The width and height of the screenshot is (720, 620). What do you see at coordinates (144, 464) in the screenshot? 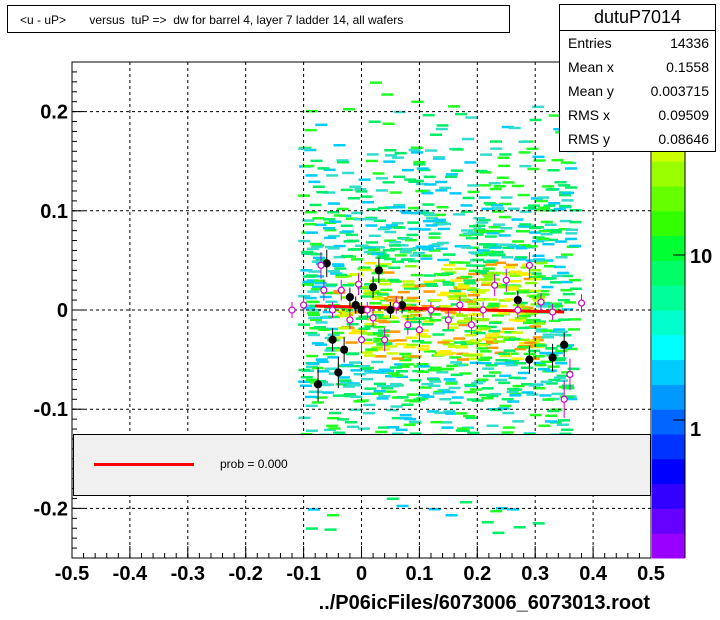
I see `legend-line-swatch` at bounding box center [144, 464].